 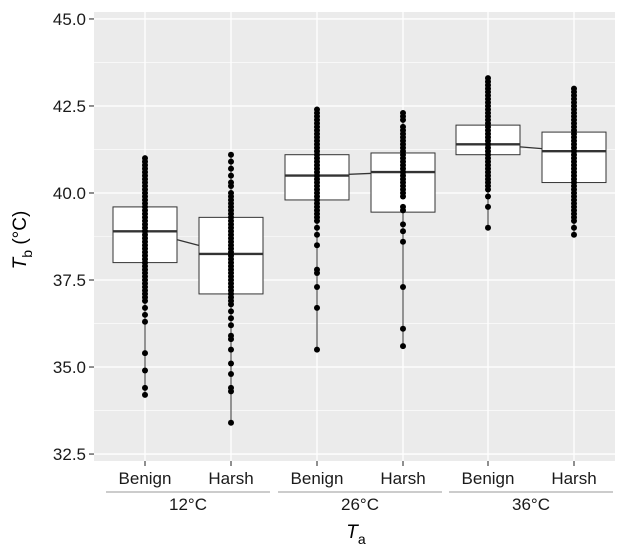 I want to click on y-tick-label: 35.0, so click(x=69, y=367).